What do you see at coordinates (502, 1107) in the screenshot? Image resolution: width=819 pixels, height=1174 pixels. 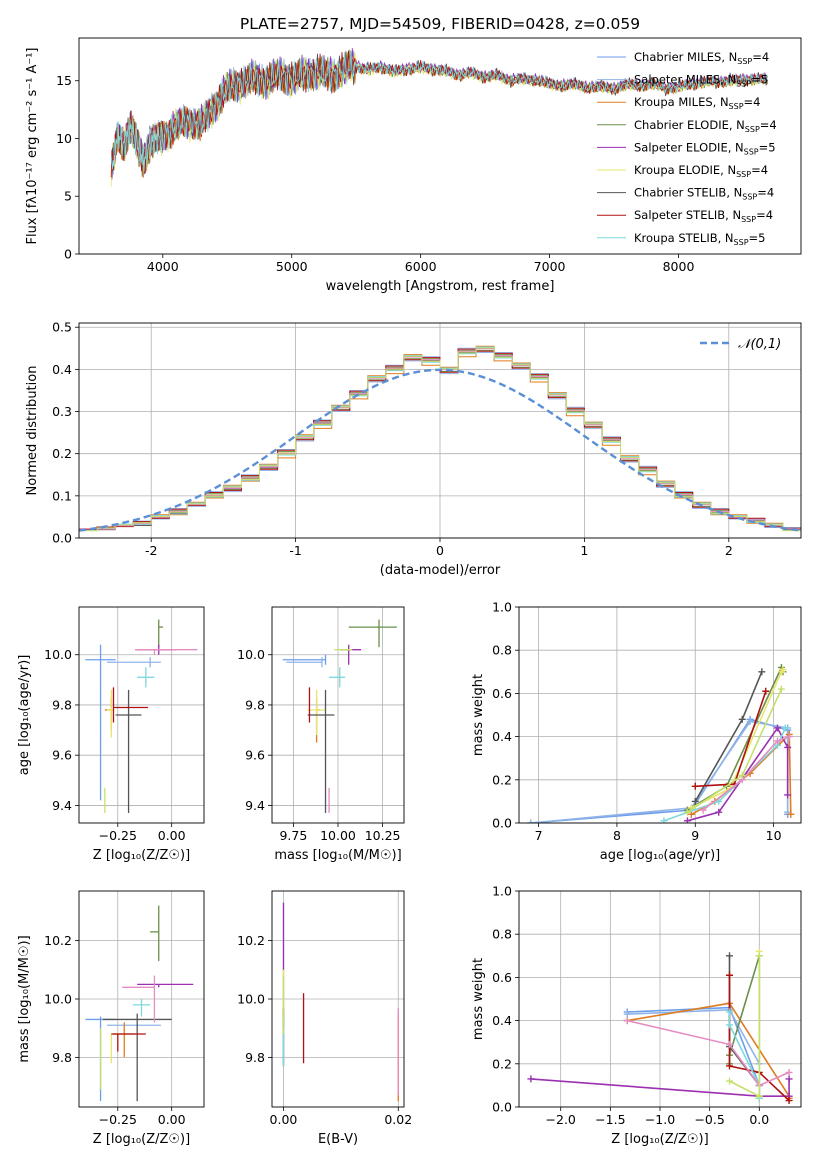 I see `y-tick-label: 0.0` at bounding box center [502, 1107].